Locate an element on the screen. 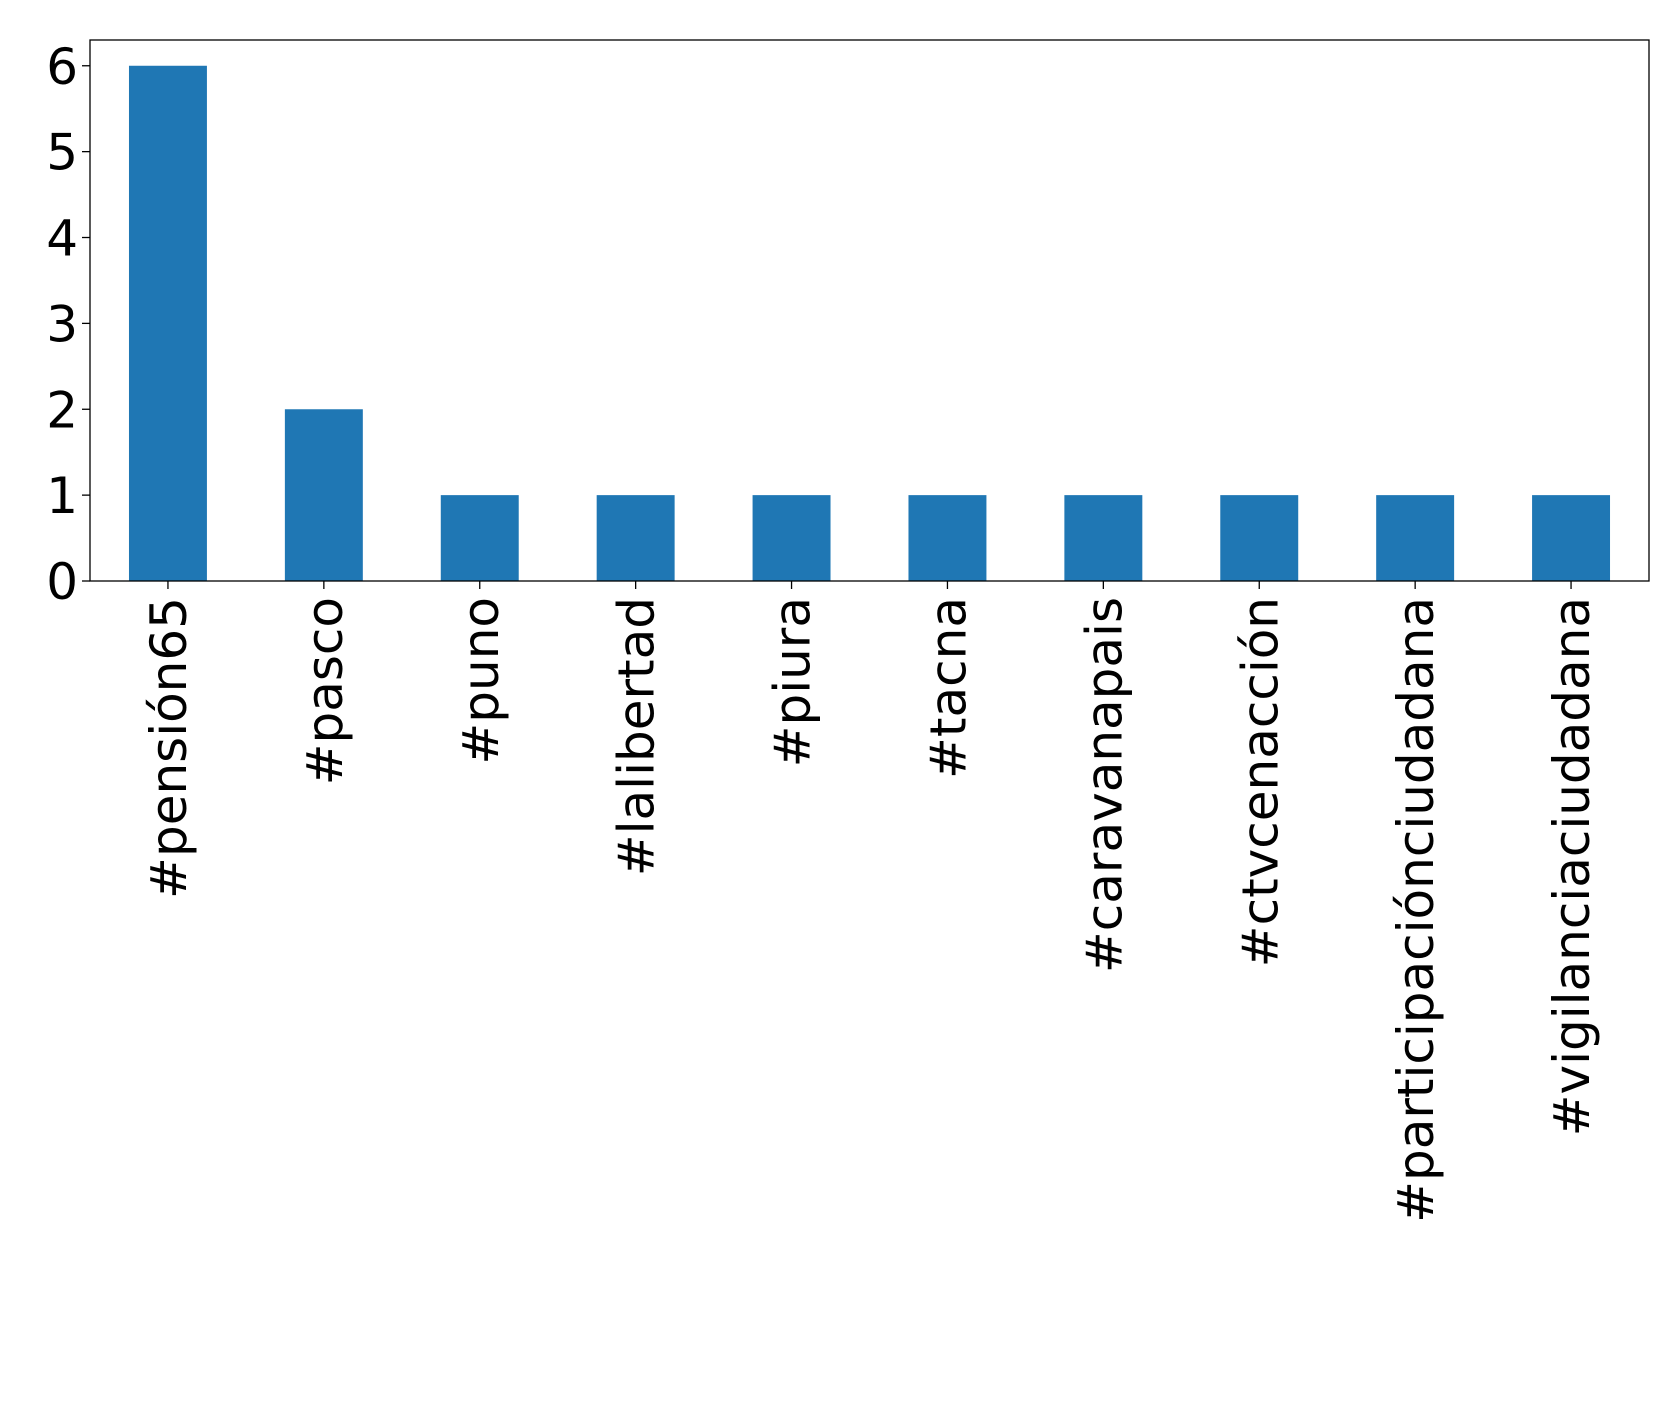 This screenshot has height=1415, width=1679. x-tick-label: #piura is located at coordinates (793, 682).